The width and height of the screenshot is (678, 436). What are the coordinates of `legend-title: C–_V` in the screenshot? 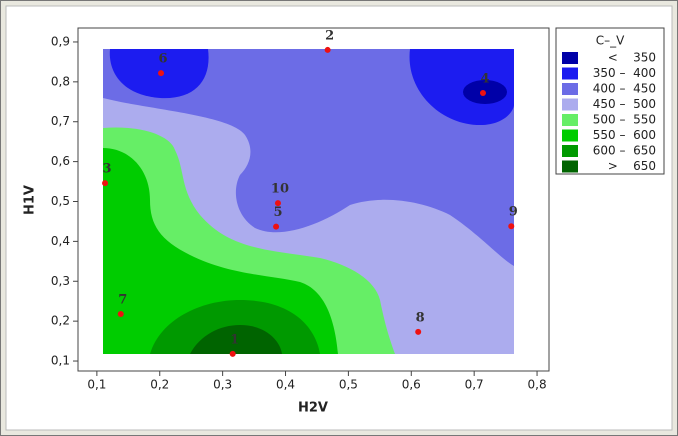 It's located at (610, 41).